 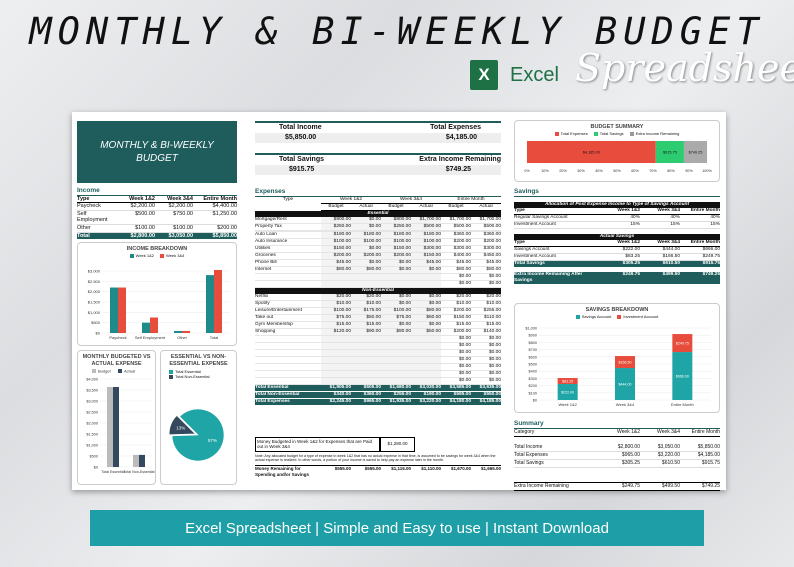 I want to click on income-cell: Paycheck, so click(x=89, y=206).